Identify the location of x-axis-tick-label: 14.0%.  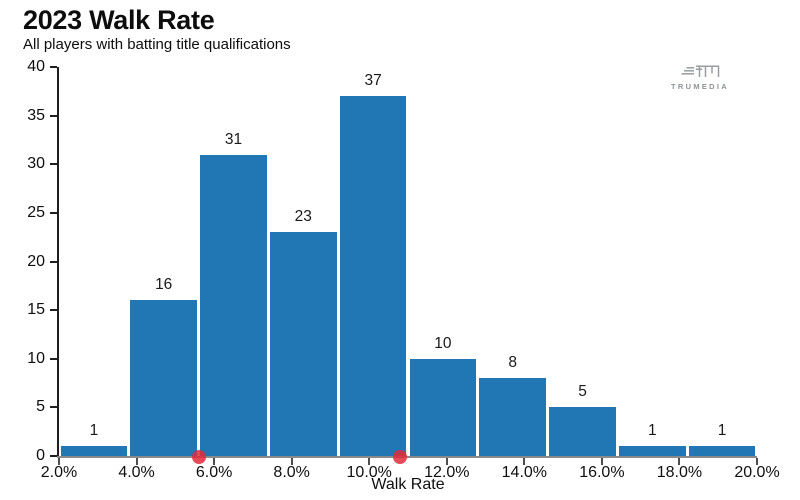
(524, 472).